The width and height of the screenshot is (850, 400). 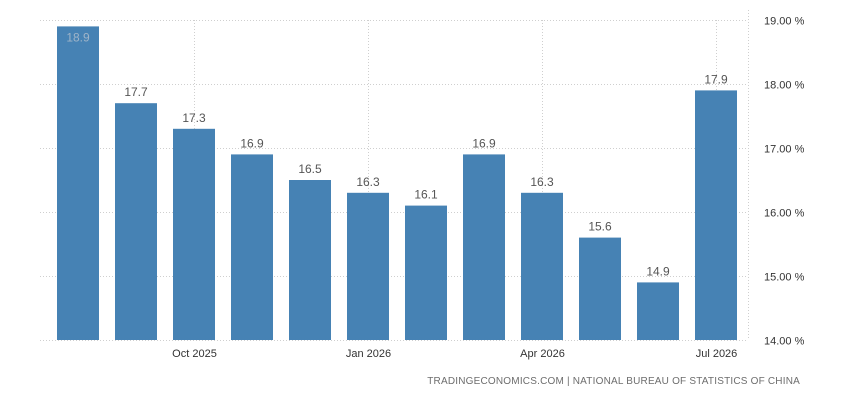 What do you see at coordinates (600, 227) in the screenshot?
I see `data-label: 15.6` at bounding box center [600, 227].